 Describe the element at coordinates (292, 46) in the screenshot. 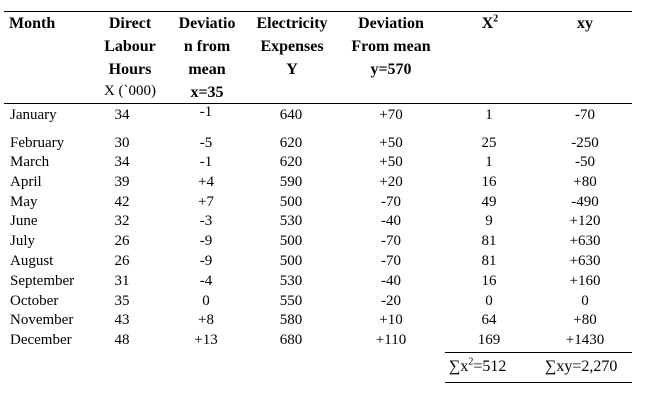

I see `header-electricity: Electricity Expenses Y` at that location.